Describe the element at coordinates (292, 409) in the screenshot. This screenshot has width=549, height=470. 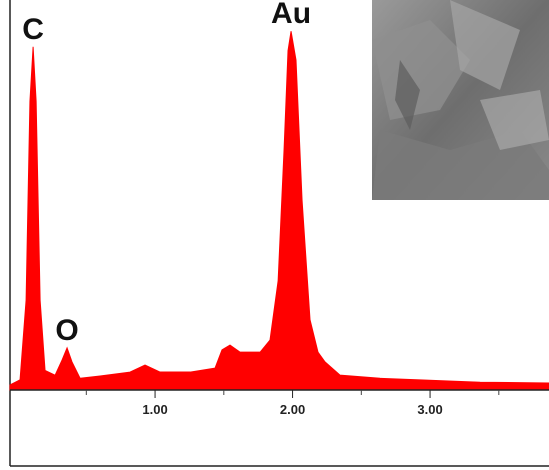
I see `x-tick-label: 2.00` at that location.